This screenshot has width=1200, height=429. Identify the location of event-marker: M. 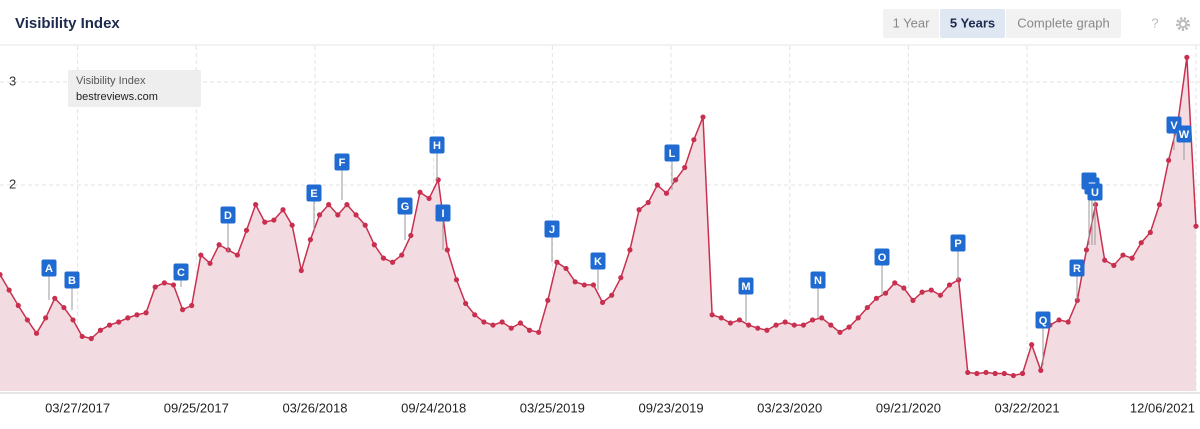
(746, 300).